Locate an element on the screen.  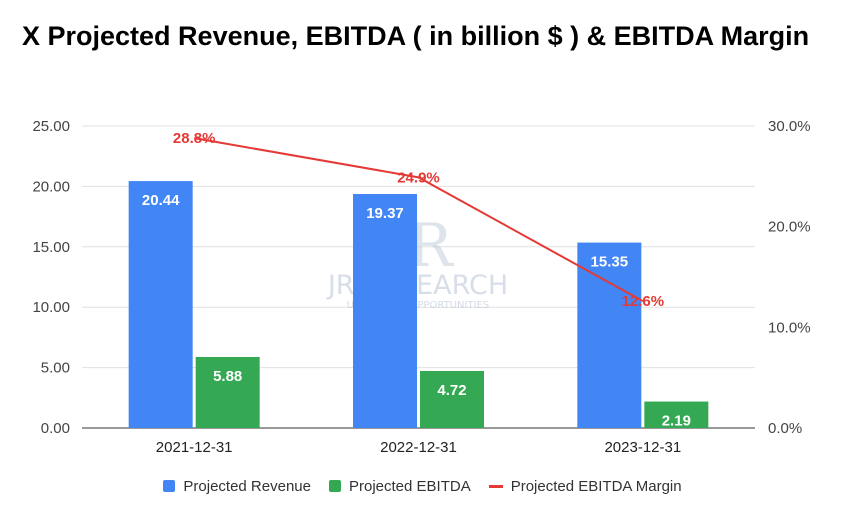
bar-label-ebitda: 4.72 is located at coordinates (451, 390).